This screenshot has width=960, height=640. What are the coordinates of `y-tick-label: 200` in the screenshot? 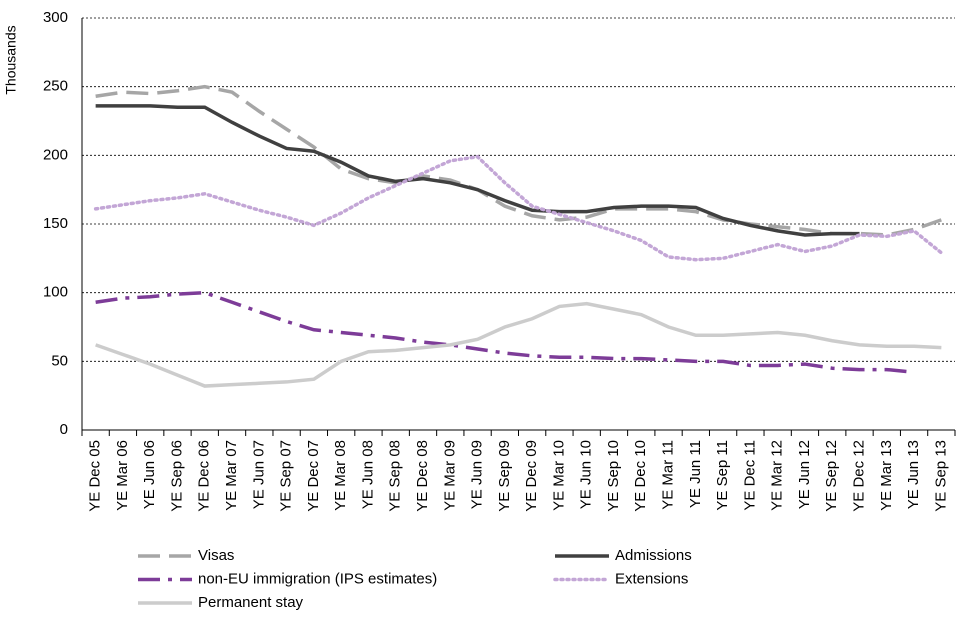 It's located at (55, 154).